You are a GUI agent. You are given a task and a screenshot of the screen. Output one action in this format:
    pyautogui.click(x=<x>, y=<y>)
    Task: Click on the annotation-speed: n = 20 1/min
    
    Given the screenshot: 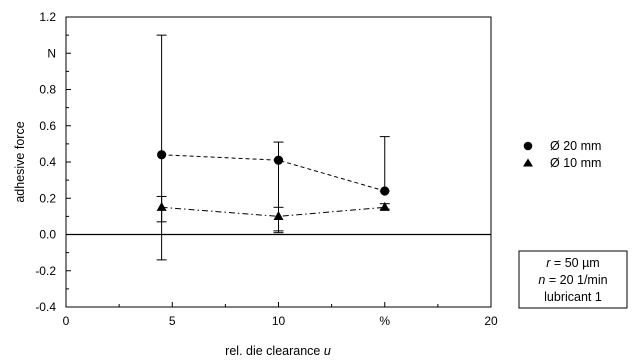 What is the action you would take?
    pyautogui.click(x=572, y=280)
    